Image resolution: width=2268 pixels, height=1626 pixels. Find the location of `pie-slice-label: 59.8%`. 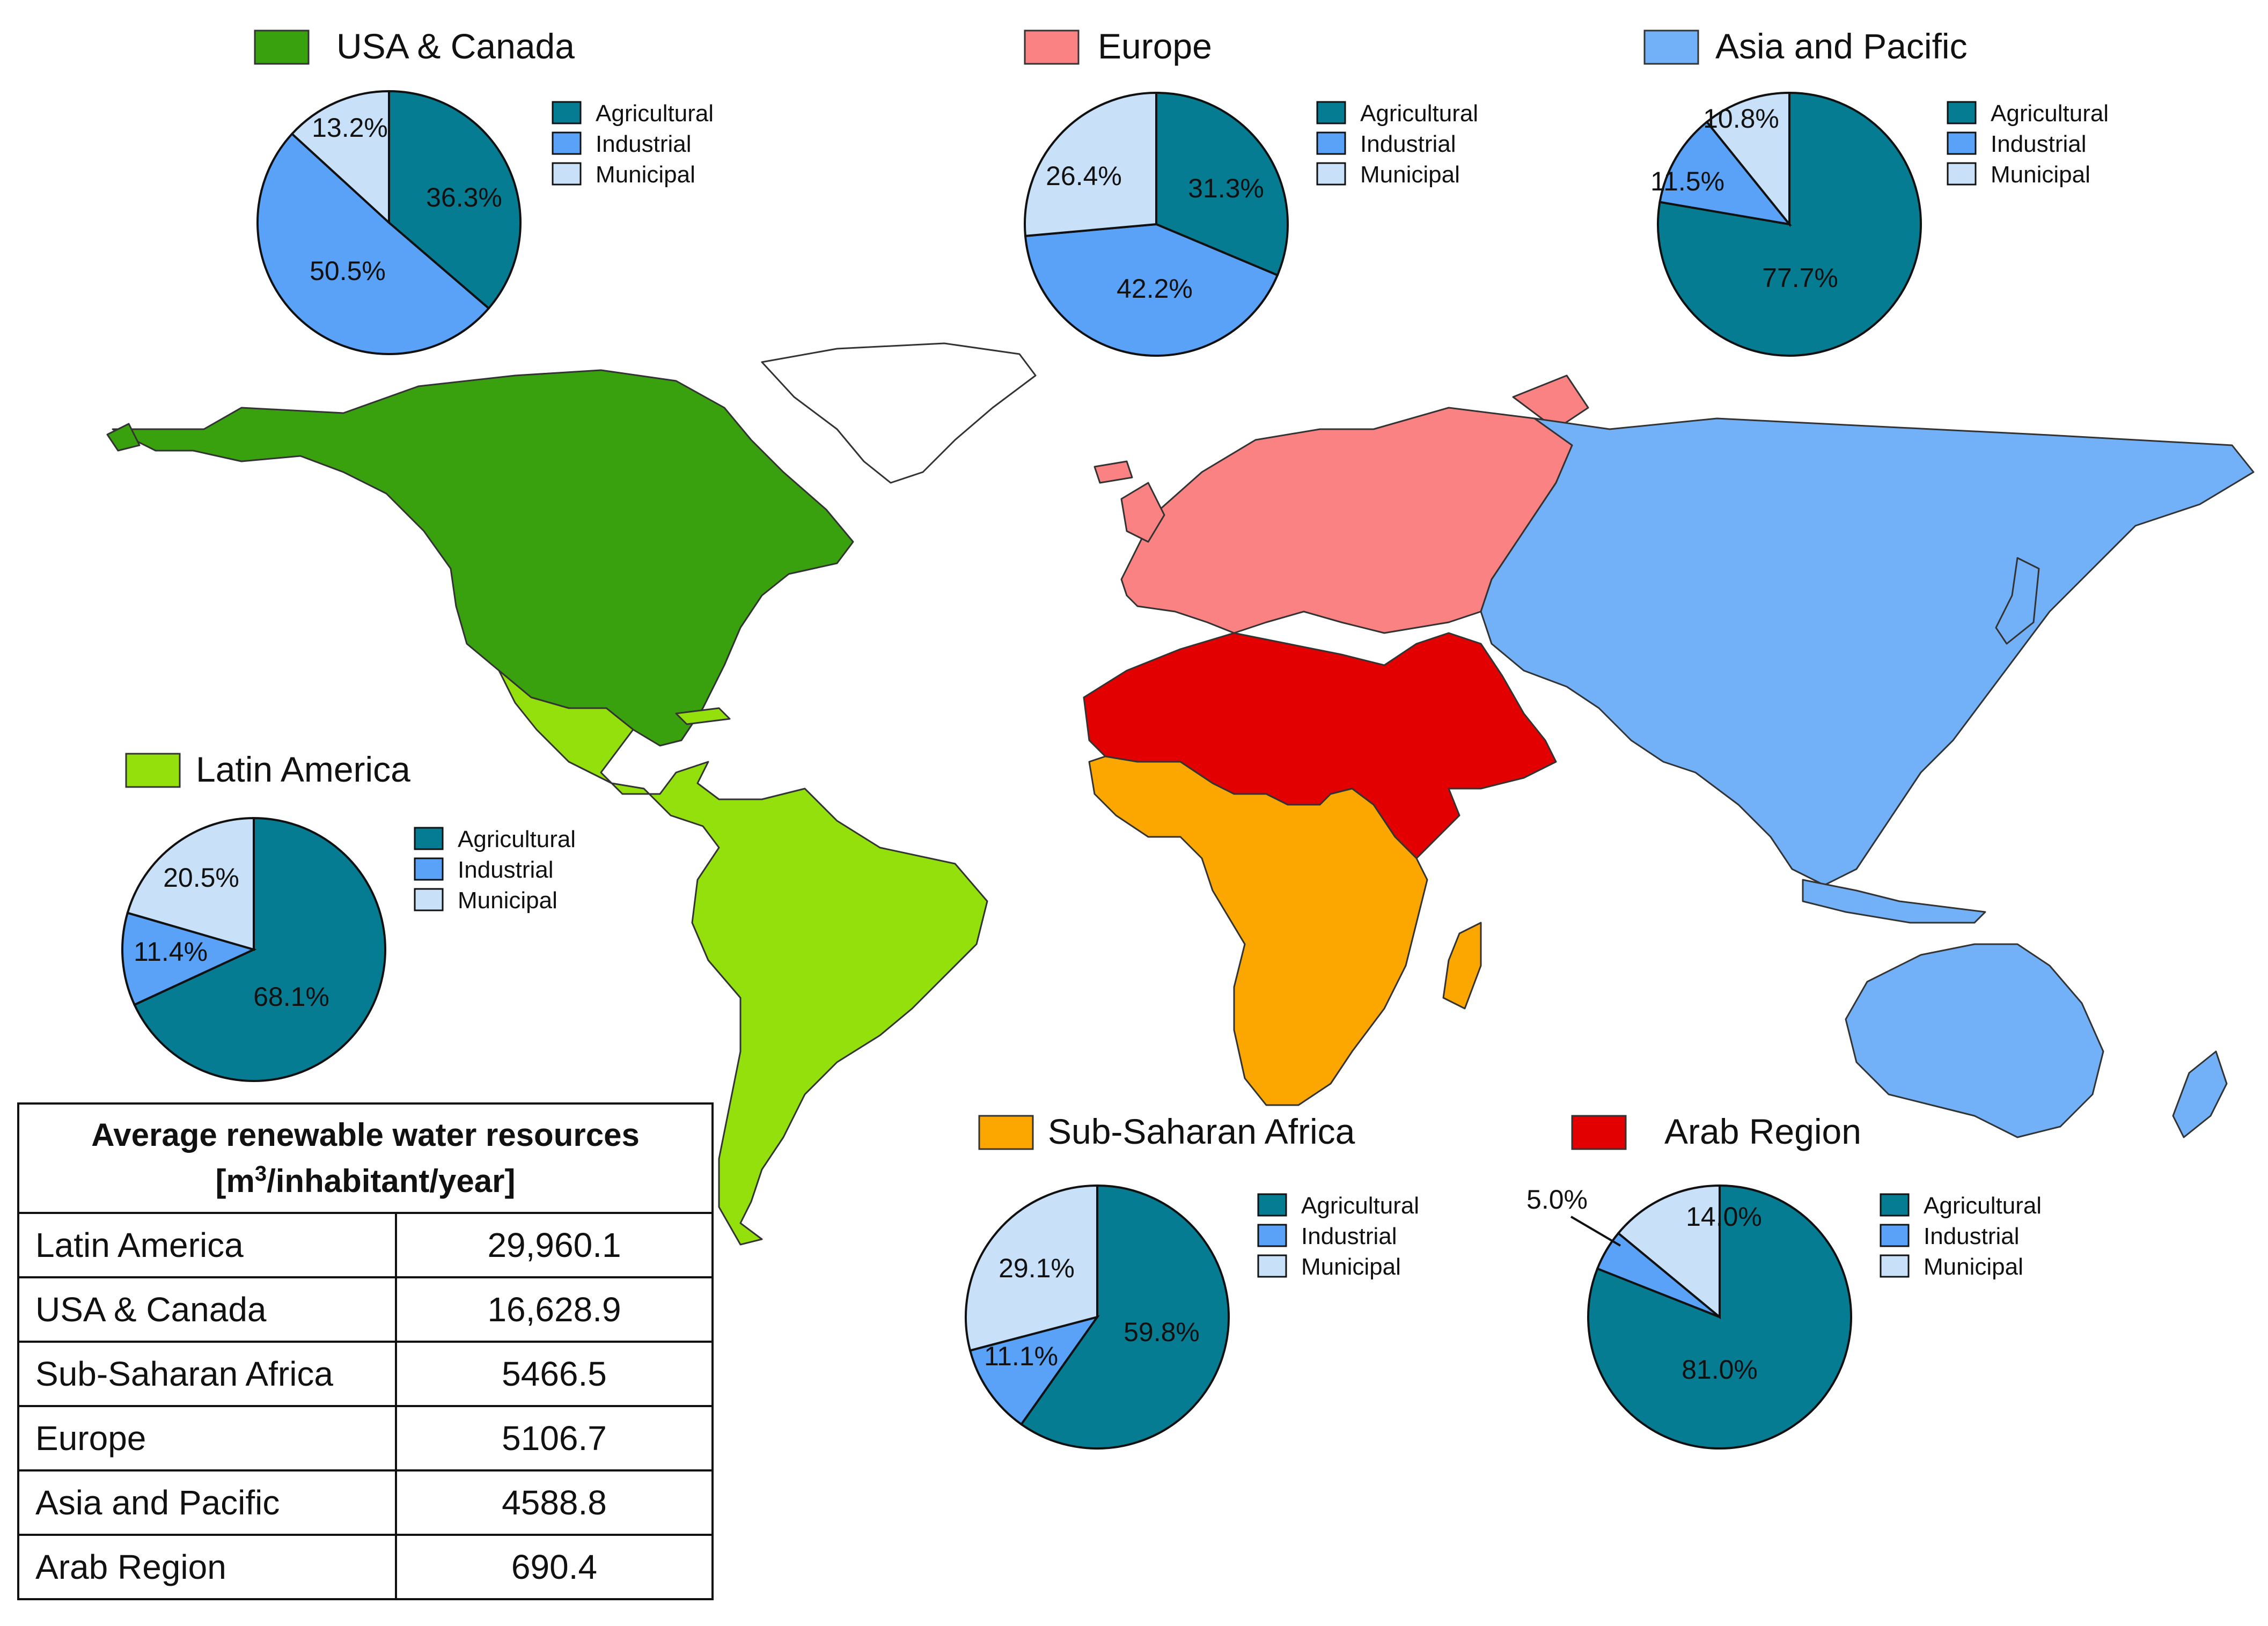

pie-slice-label: 59.8% is located at coordinates (1162, 1332).